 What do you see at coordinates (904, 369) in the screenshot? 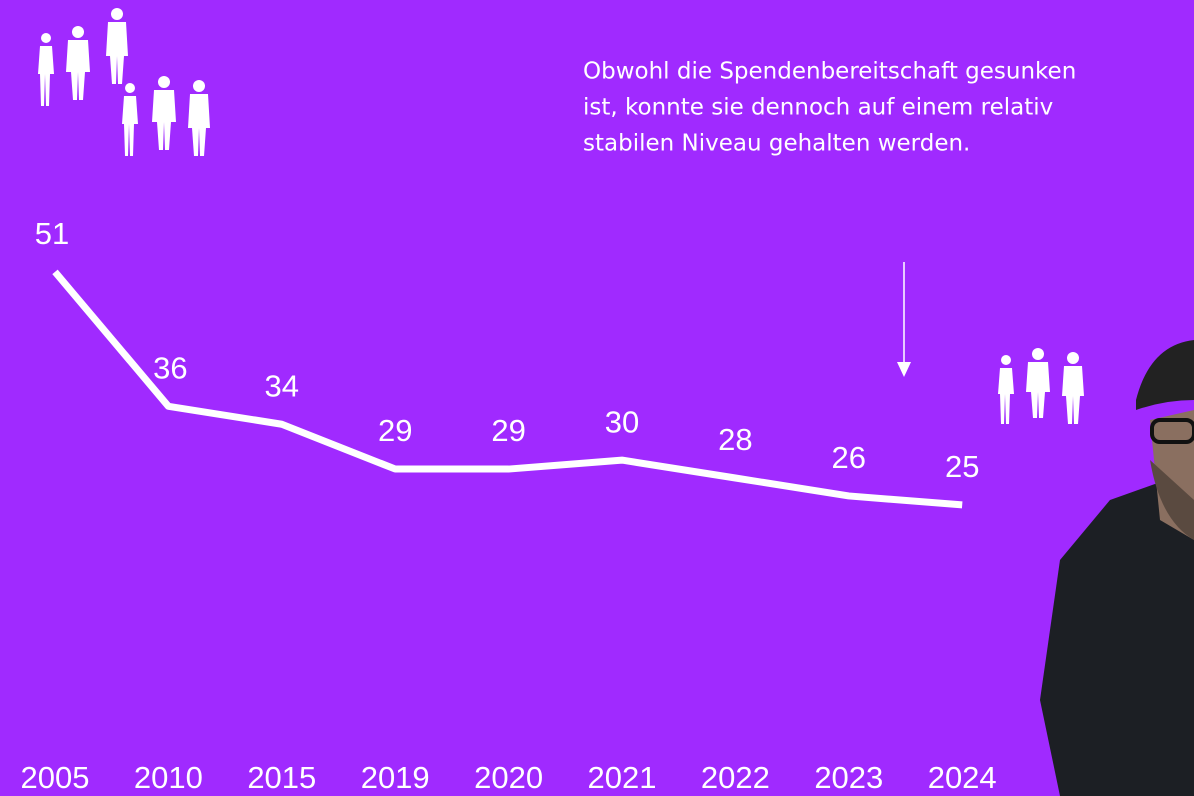
I see `arrow-head` at bounding box center [904, 369].